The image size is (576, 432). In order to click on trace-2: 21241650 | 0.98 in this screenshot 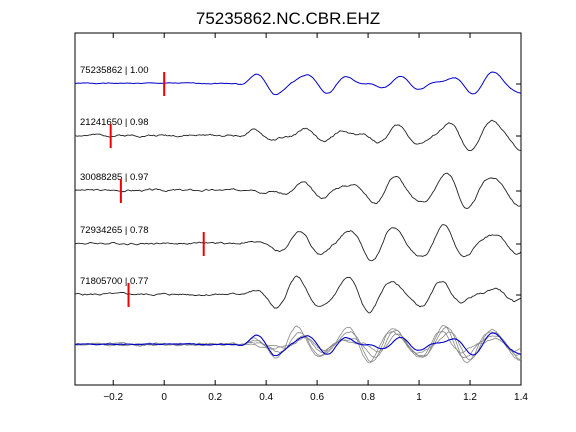, I will do `click(298, 134)`.